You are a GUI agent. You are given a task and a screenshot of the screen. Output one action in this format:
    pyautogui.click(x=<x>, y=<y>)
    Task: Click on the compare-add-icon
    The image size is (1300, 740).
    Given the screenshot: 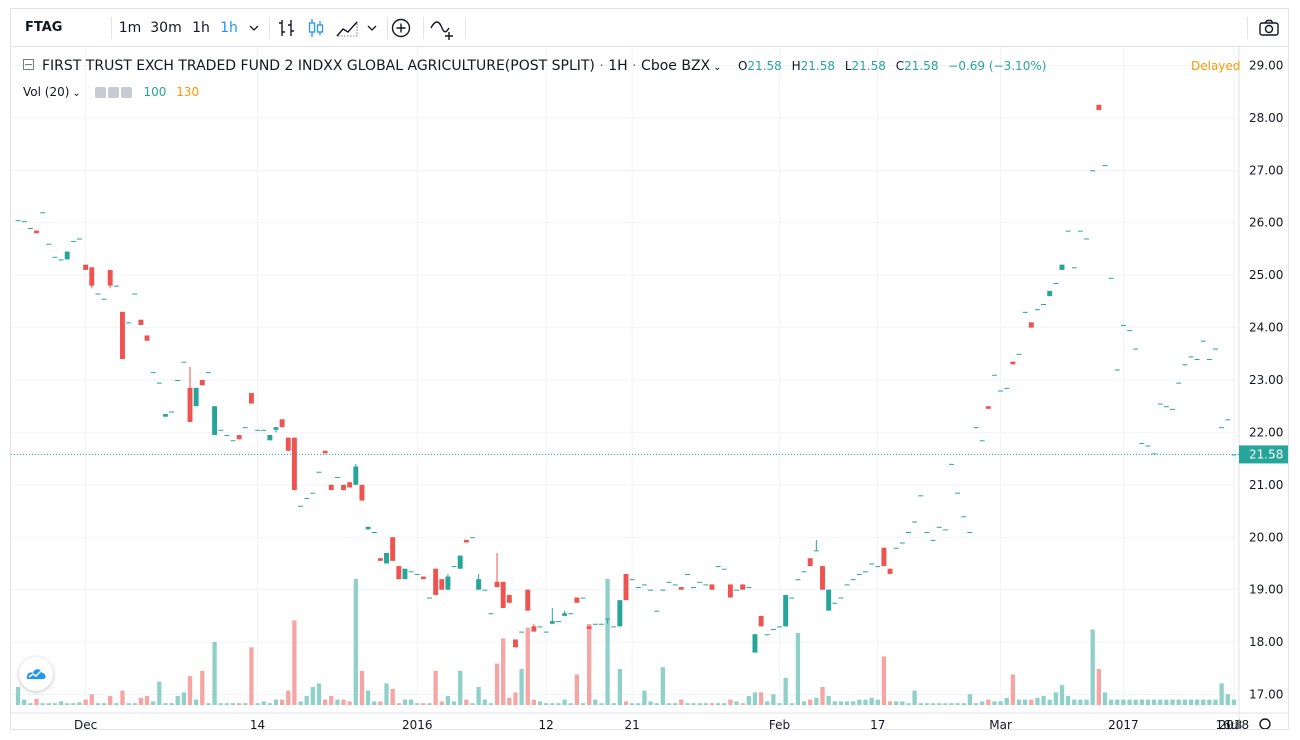 What is the action you would take?
    pyautogui.click(x=401, y=28)
    